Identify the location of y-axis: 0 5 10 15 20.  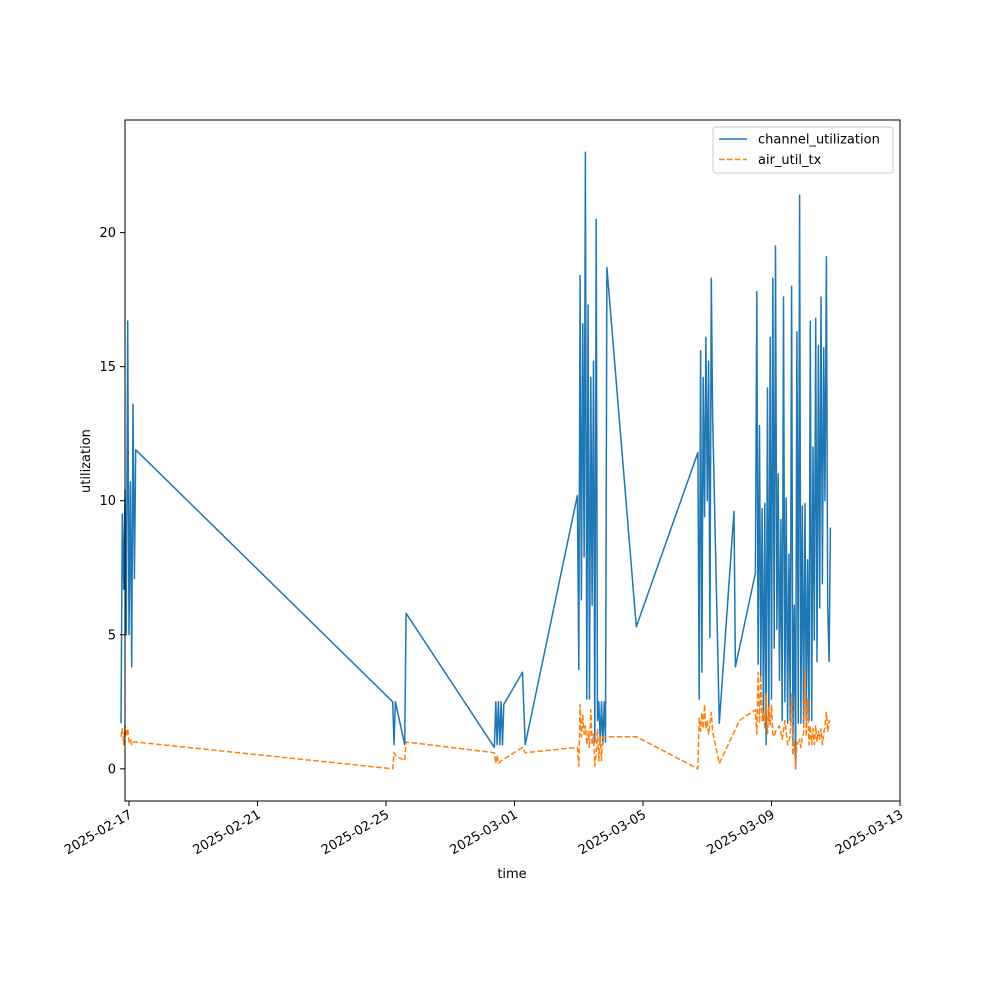
(112, 501).